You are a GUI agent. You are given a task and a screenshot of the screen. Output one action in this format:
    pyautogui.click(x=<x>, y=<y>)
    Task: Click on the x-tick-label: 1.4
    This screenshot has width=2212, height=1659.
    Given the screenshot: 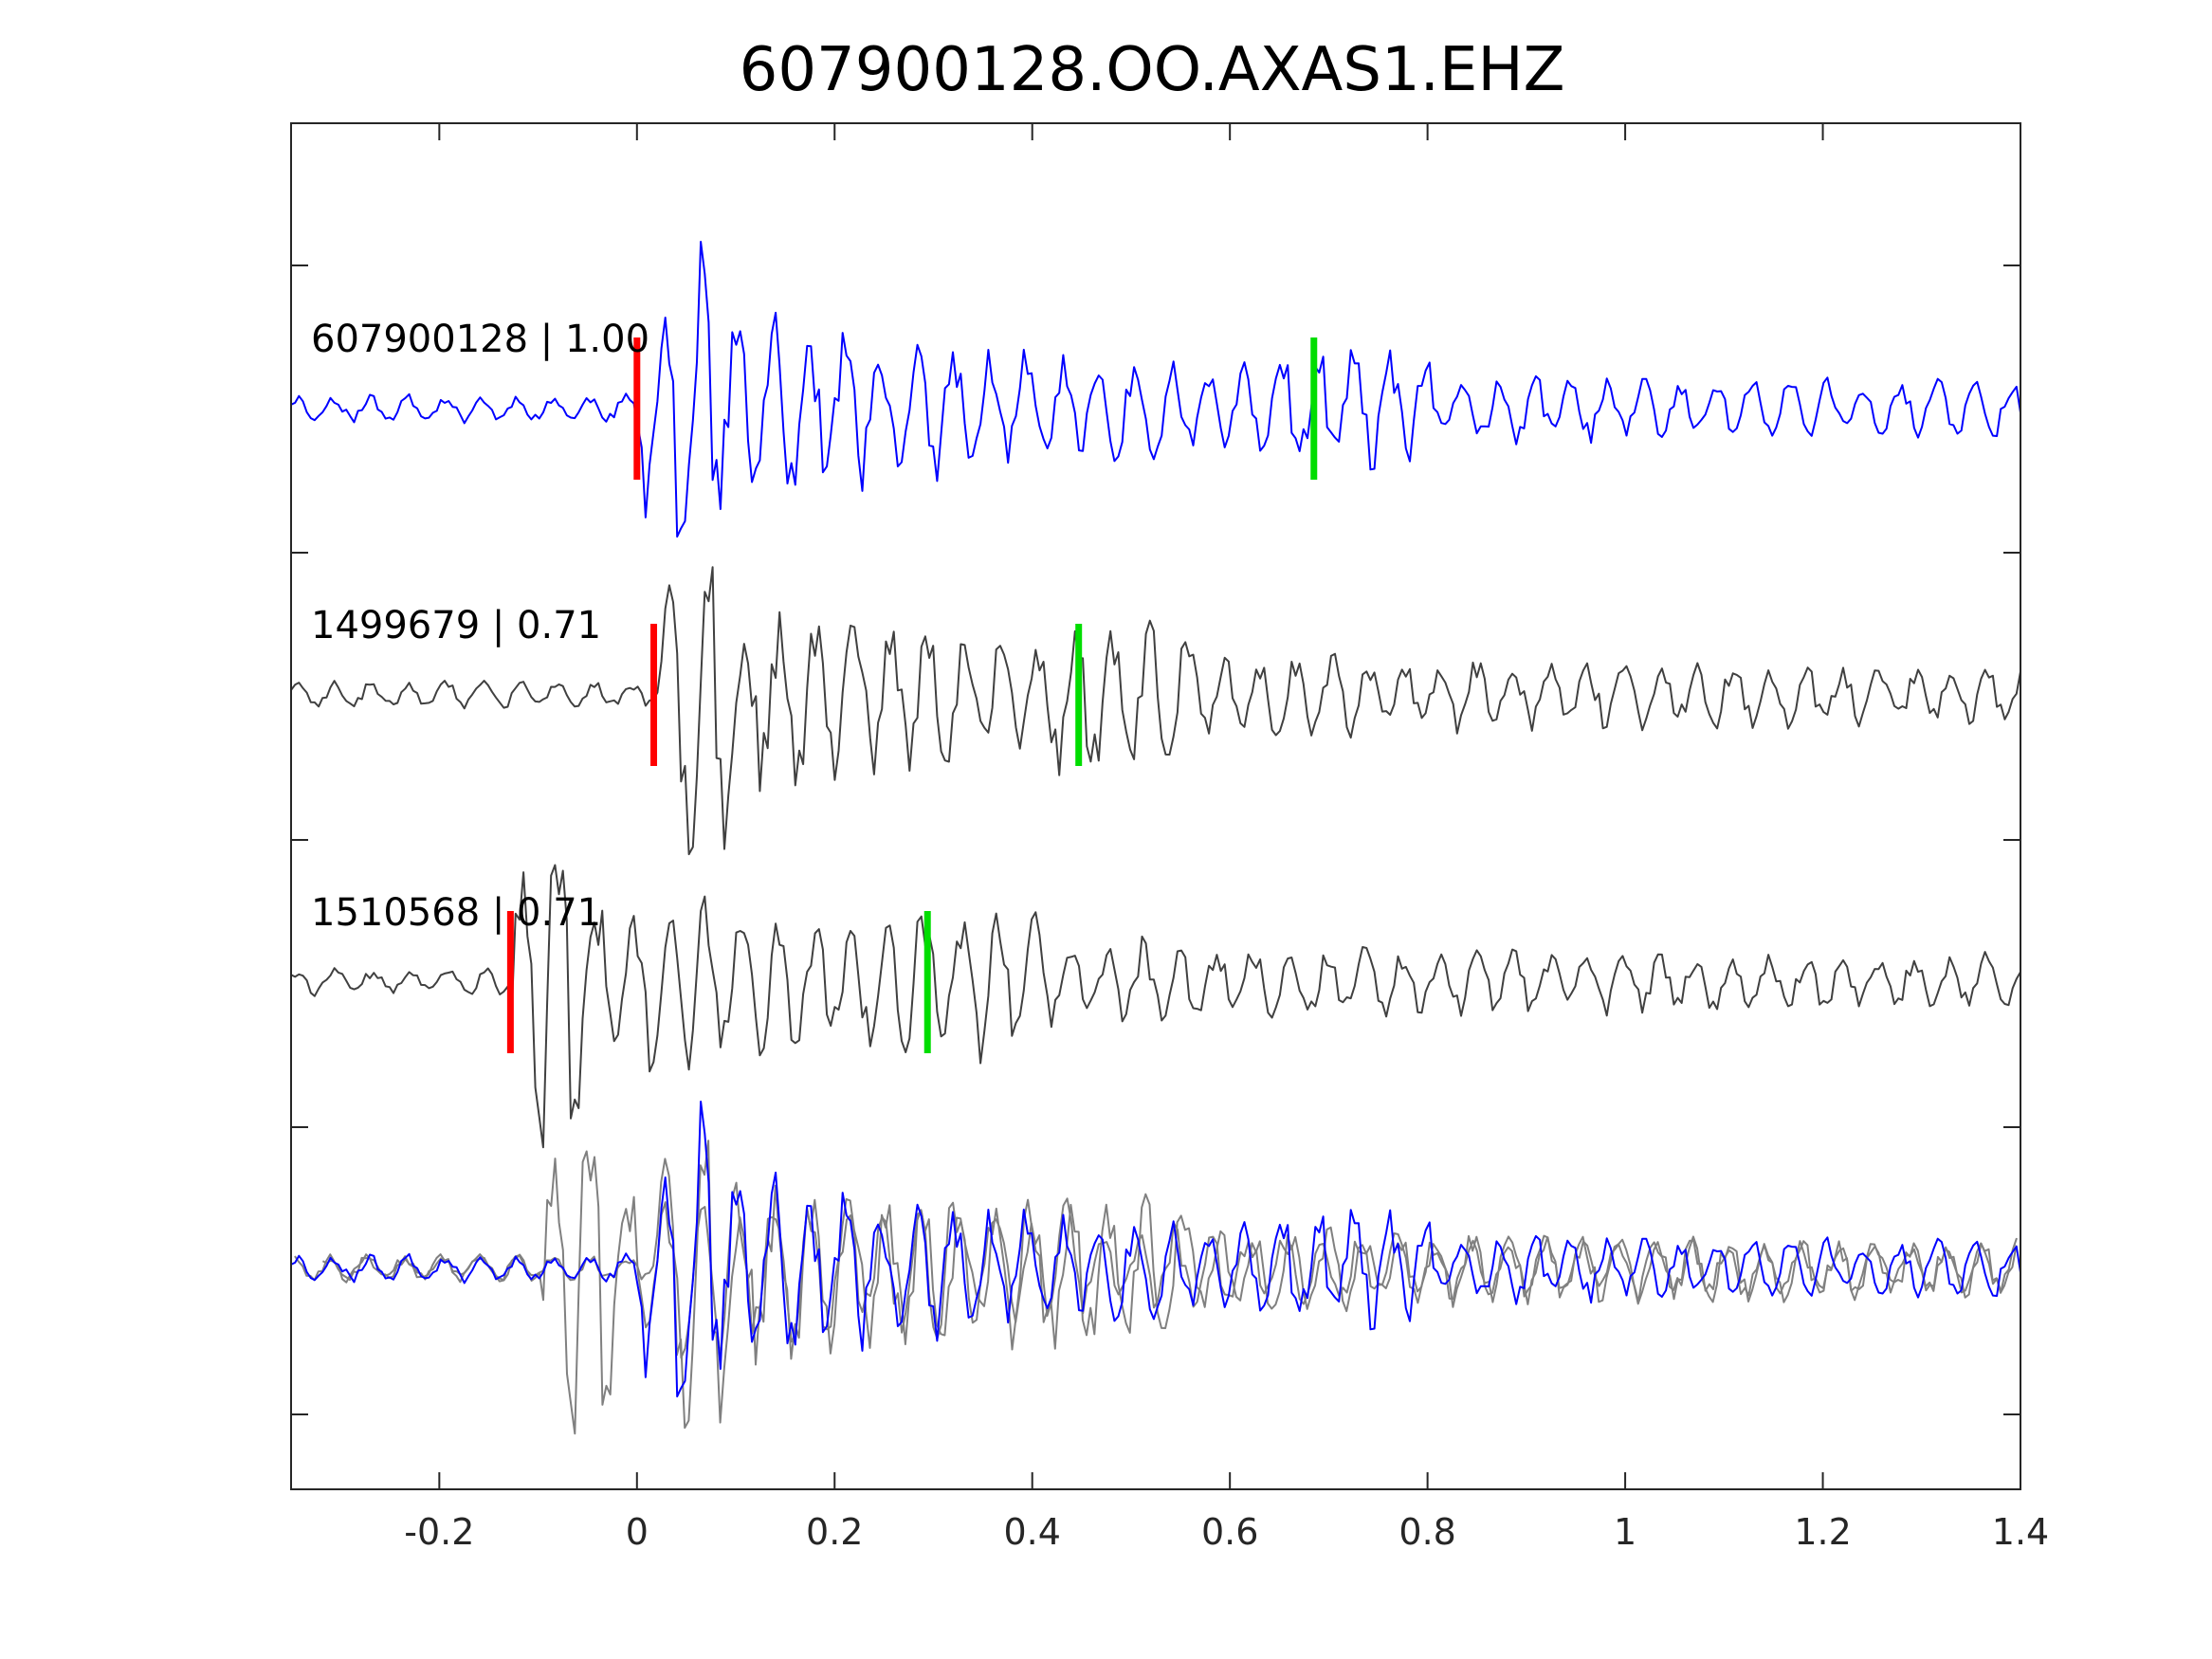 What is the action you would take?
    pyautogui.click(x=2020, y=1532)
    